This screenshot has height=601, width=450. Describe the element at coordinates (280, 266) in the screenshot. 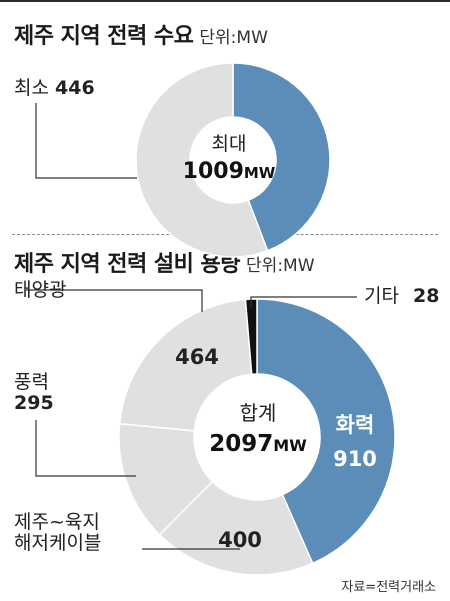

I see `capacity-unit: 단위:MW` at that location.